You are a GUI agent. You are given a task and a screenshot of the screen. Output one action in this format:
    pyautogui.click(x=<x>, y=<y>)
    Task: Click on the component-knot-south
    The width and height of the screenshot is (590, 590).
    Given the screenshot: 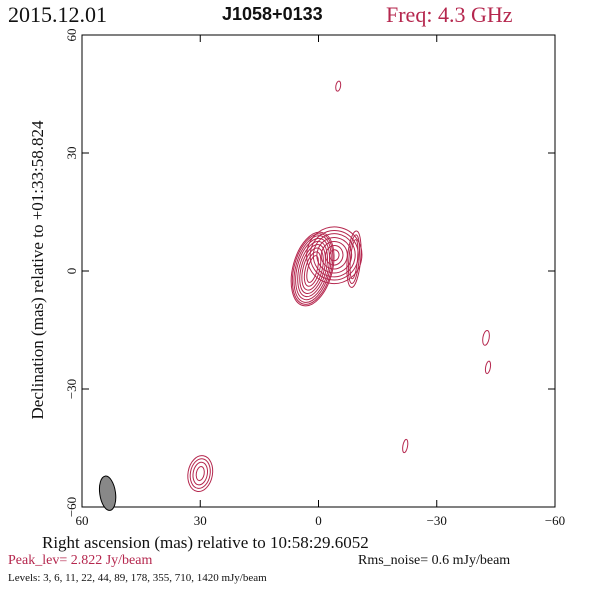 What is the action you would take?
    pyautogui.click(x=200, y=474)
    